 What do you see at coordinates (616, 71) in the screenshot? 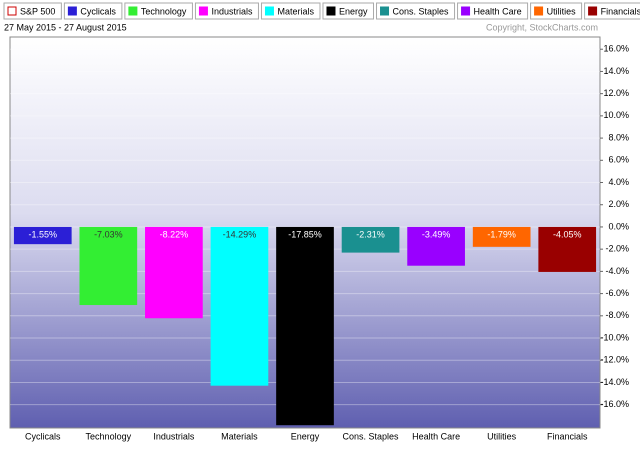
I see `y-tick-label: 14.0%` at bounding box center [616, 71].